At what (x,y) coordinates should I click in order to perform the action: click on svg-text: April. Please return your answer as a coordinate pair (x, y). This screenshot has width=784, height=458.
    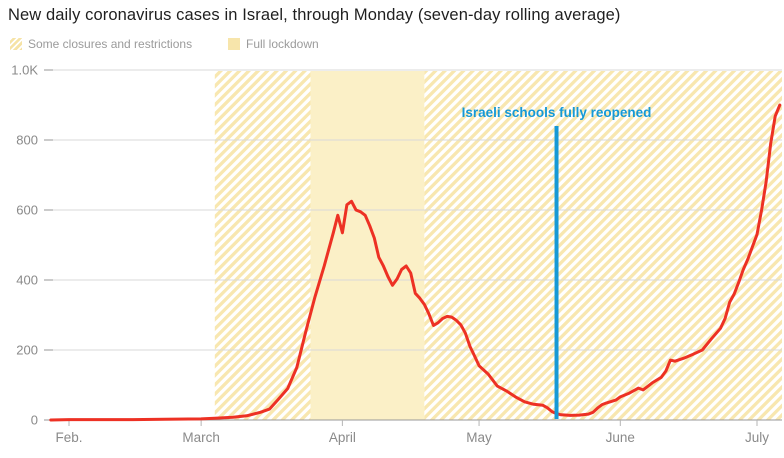
    Looking at the image, I should click on (342, 437).